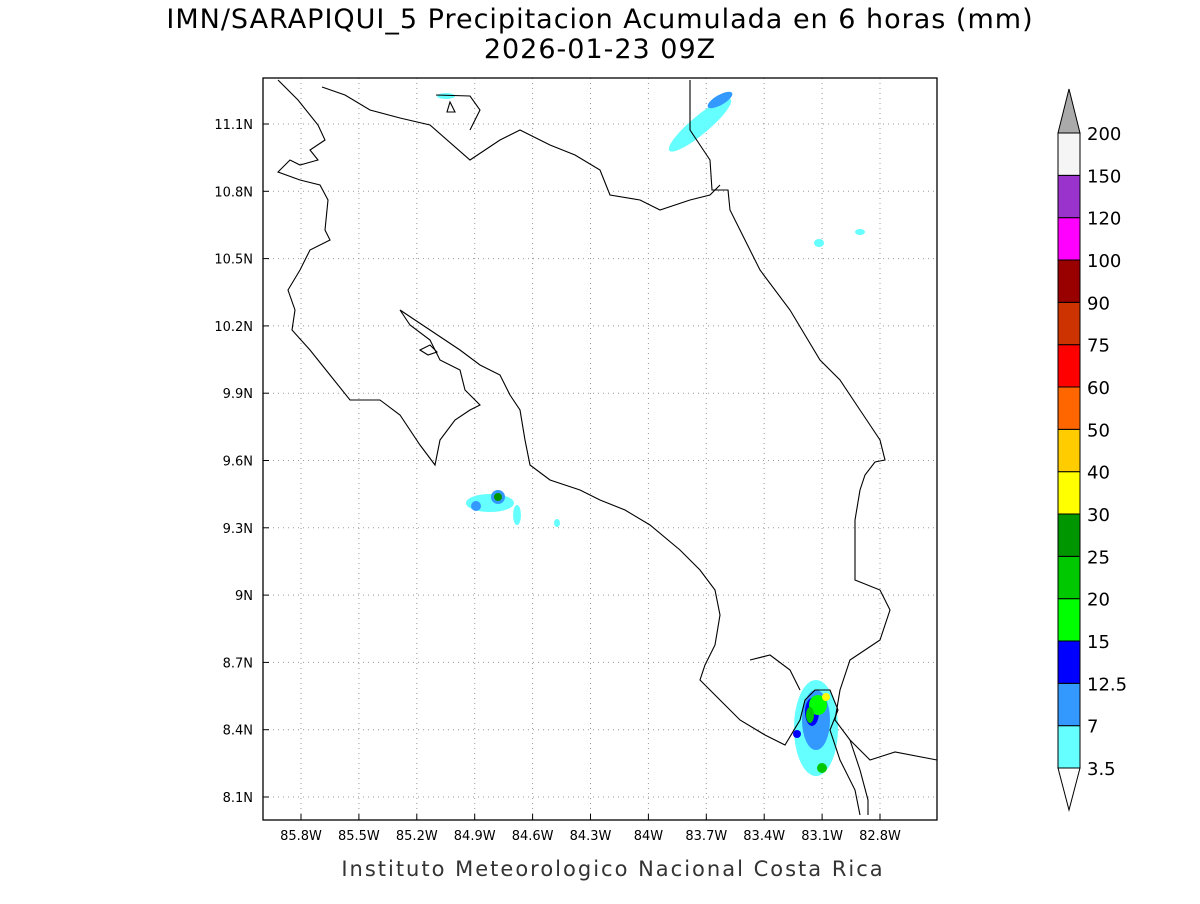  Describe the element at coordinates (1098, 430) in the screenshot. I see `colorbar-label: 50` at that location.